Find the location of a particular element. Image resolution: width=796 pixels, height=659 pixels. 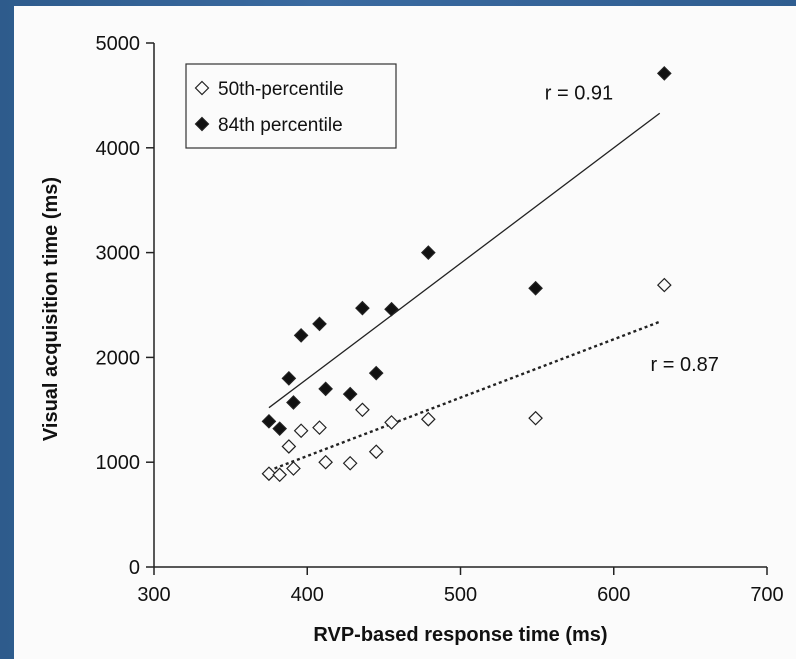

y-axis-title: Visual acquisition time (ms) is located at coordinates (51, 309).